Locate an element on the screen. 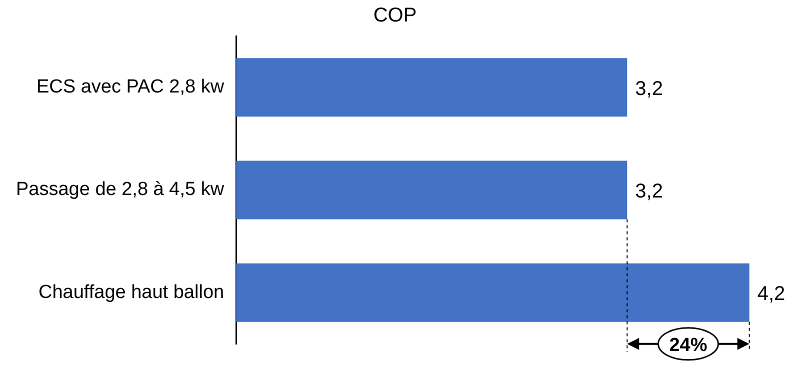 The height and width of the screenshot is (380, 796). annotation: 24% is located at coordinates (688, 345).